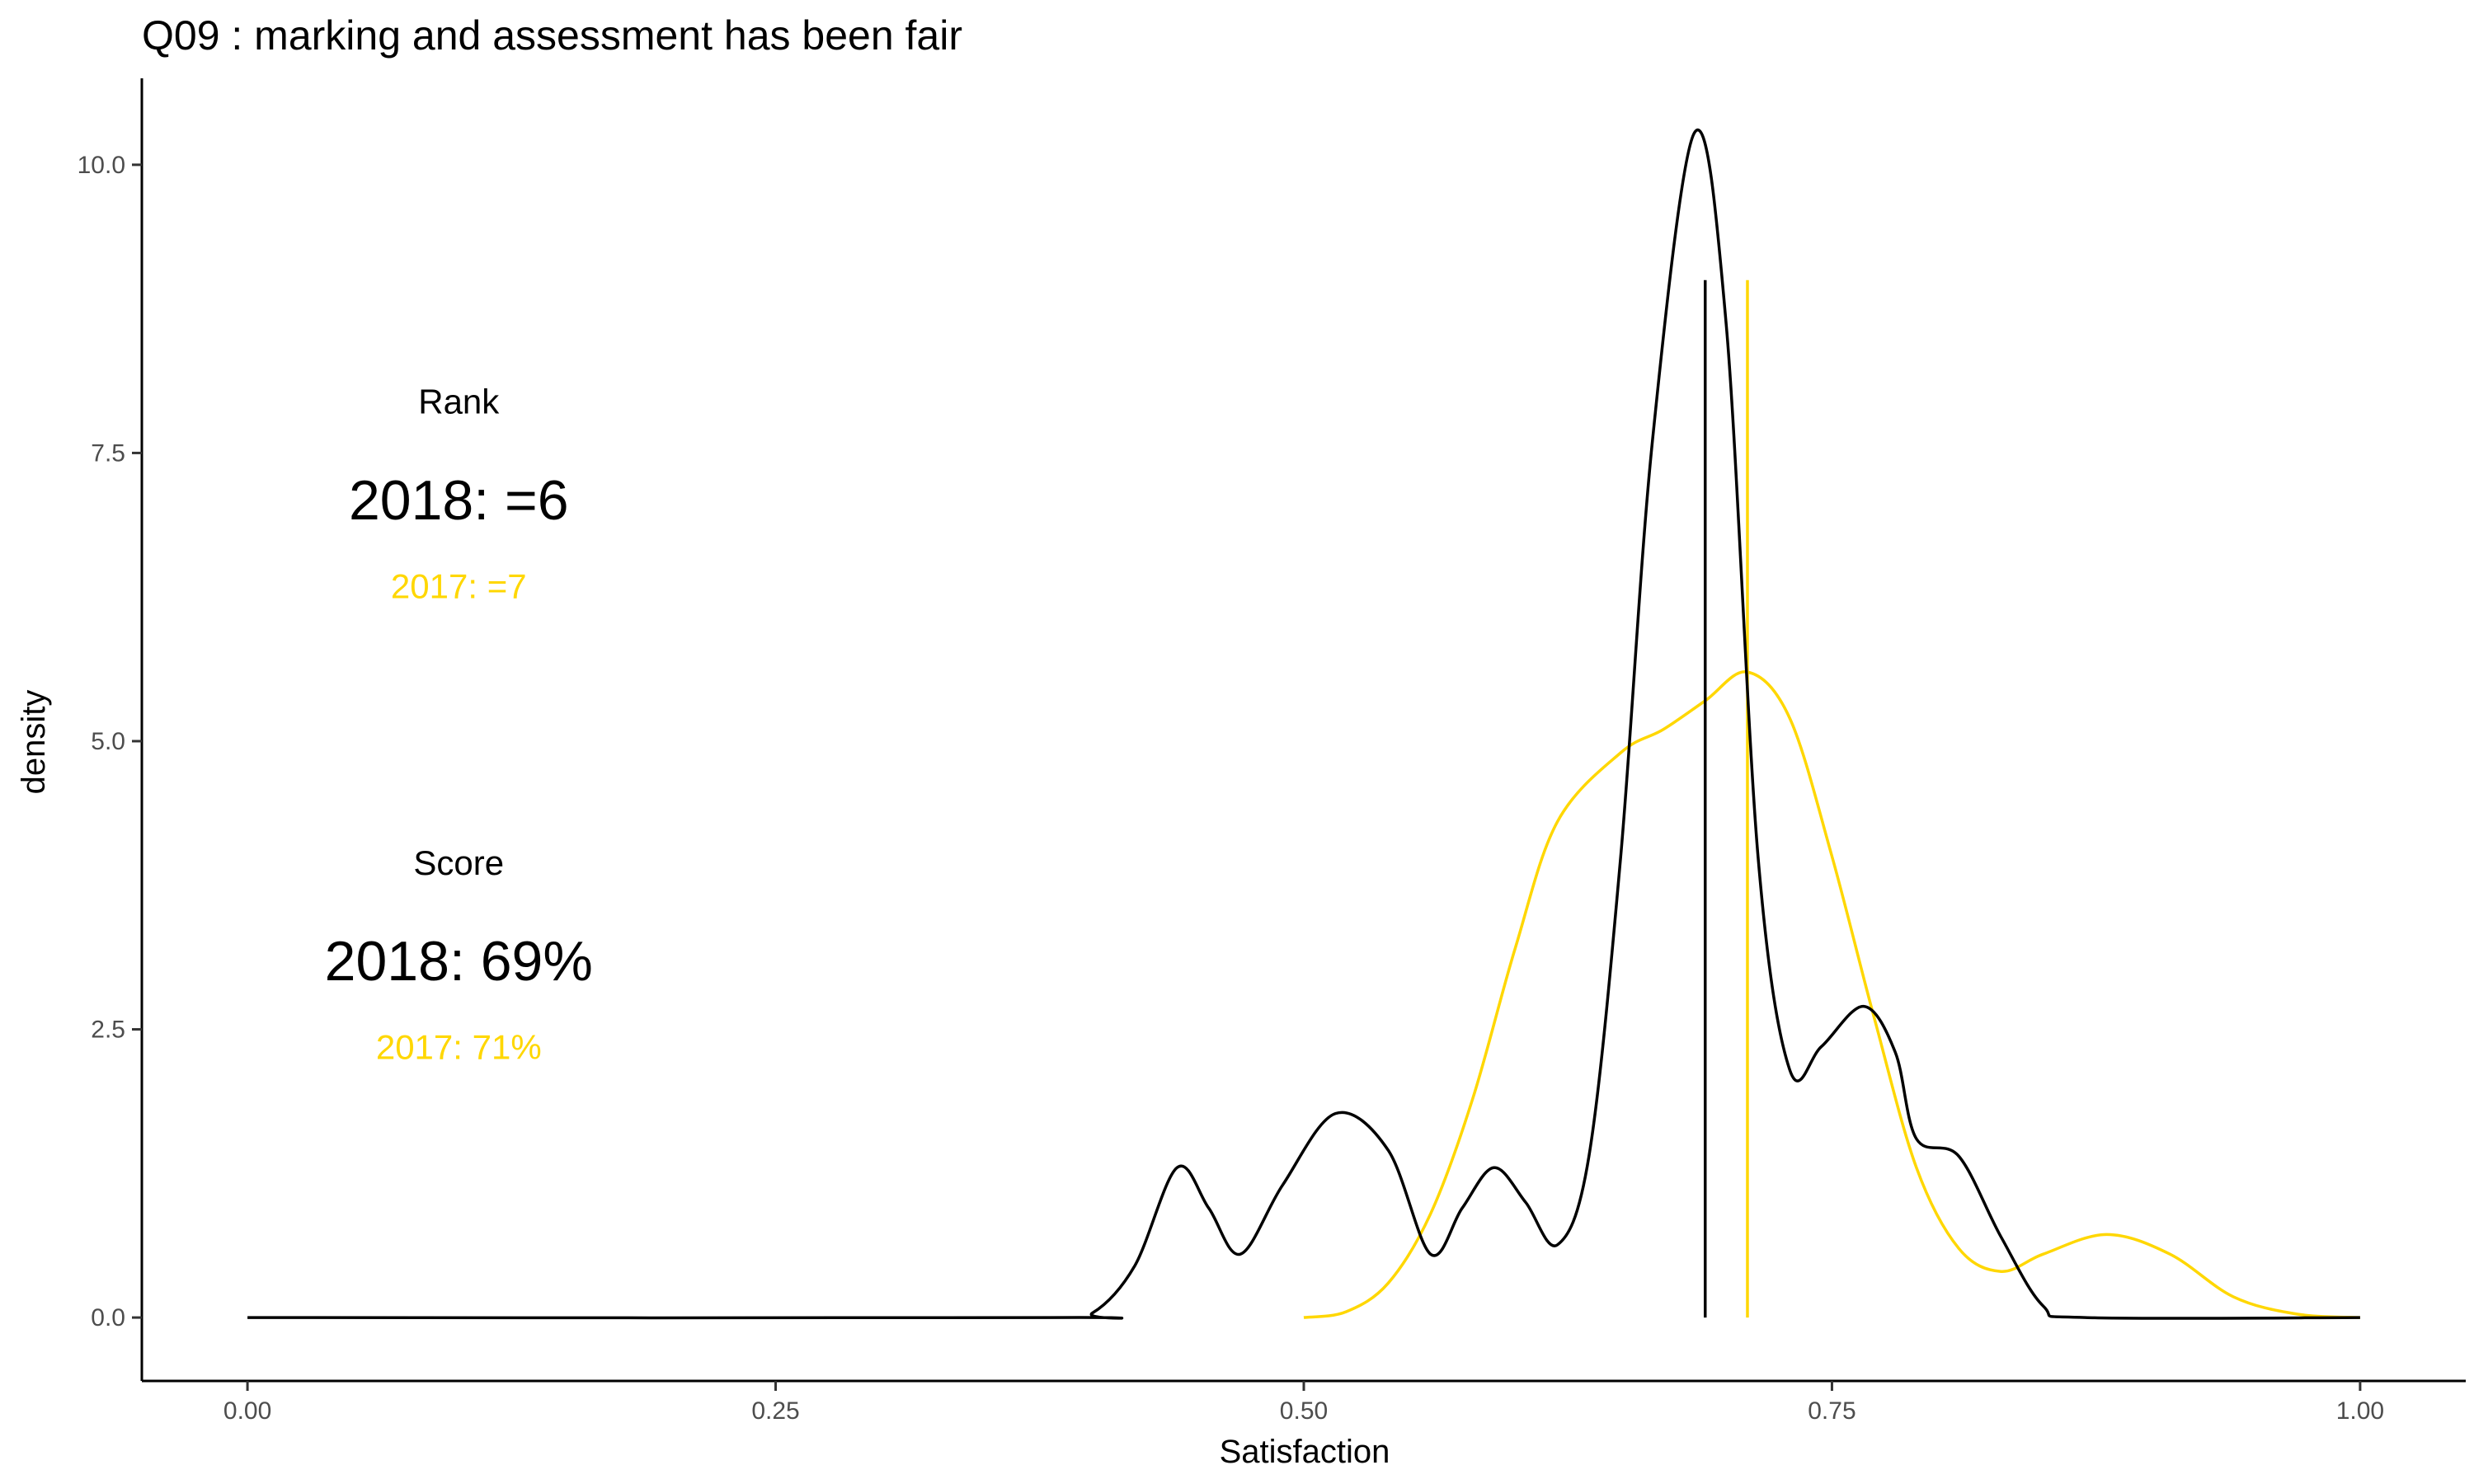  Describe the element at coordinates (459, 402) in the screenshot. I see `annotation-rank: Rank` at that location.